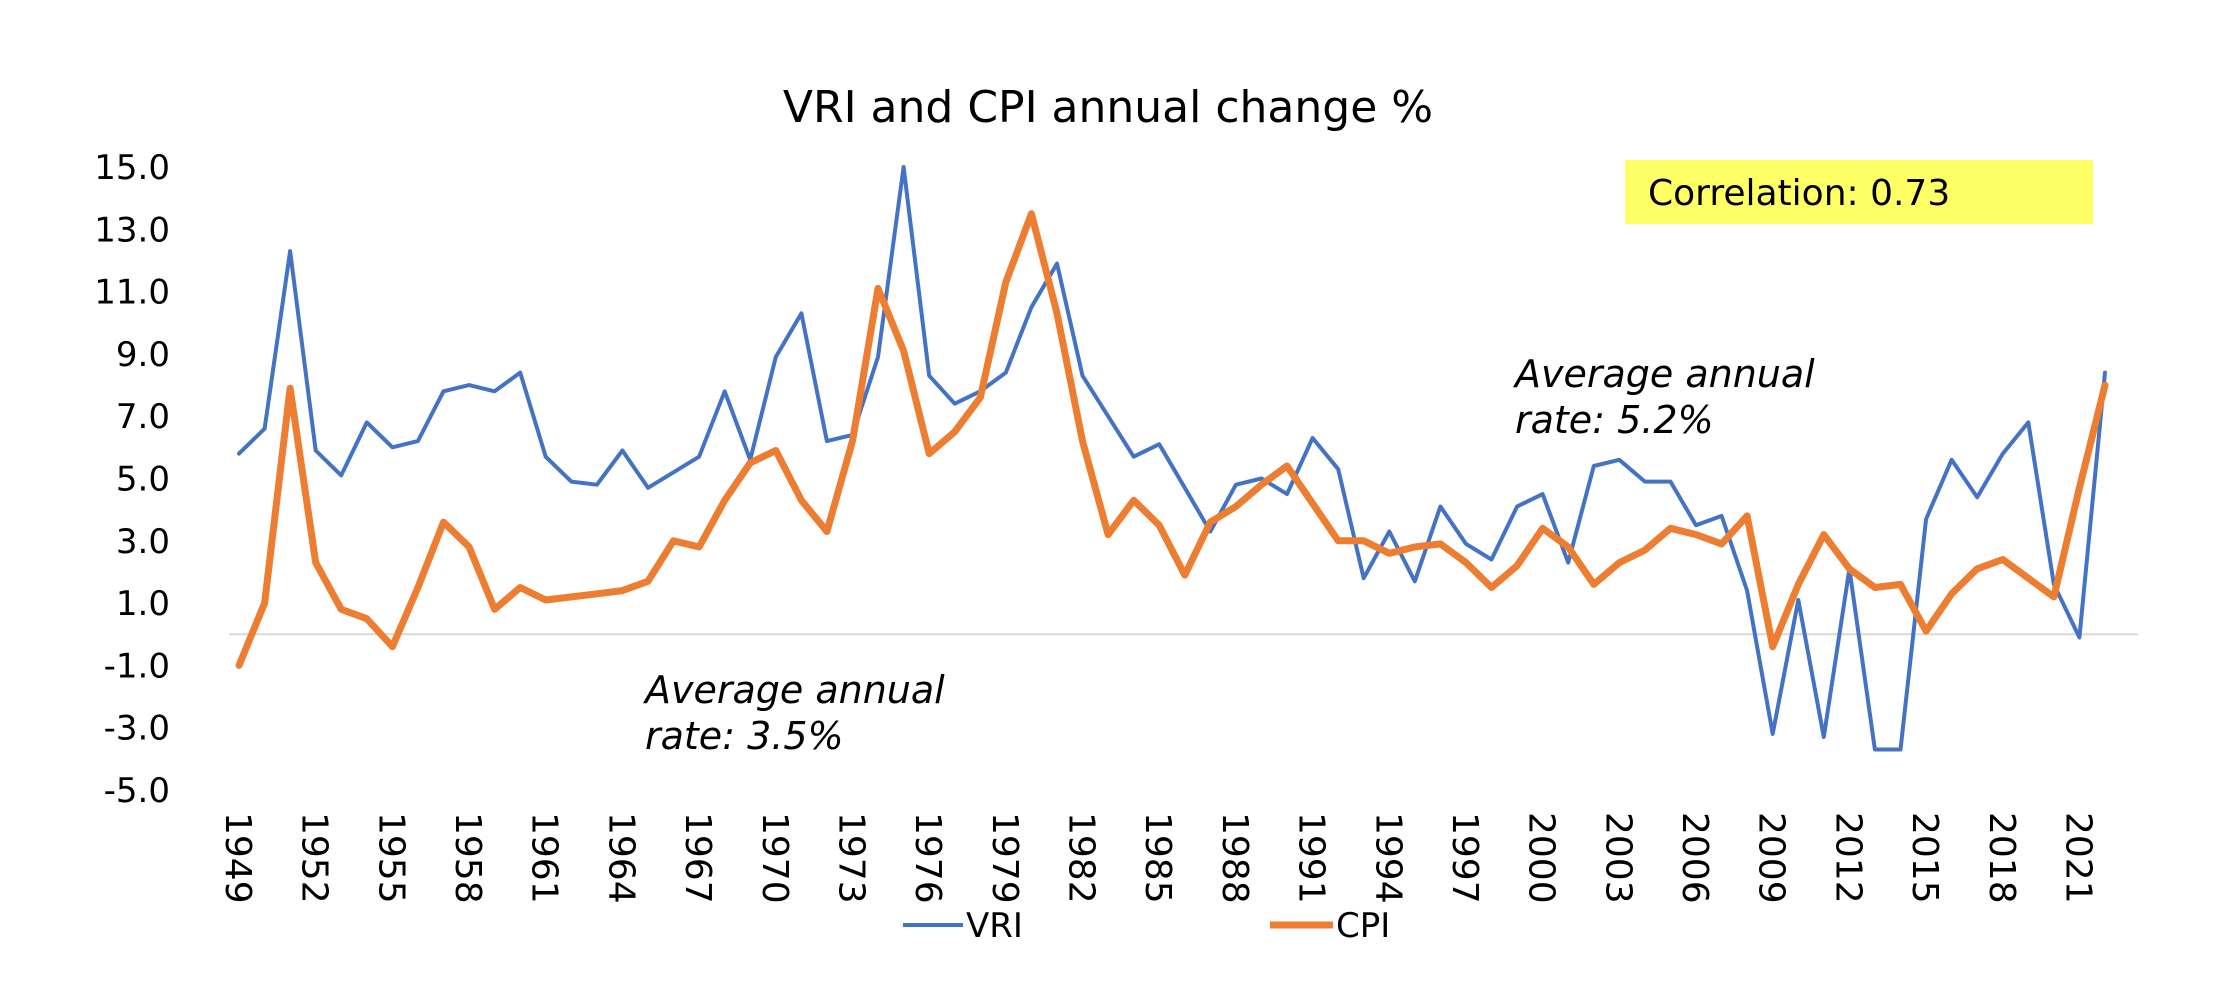 The width and height of the screenshot is (2216, 996). I want to click on y-tick-label: 7.0, so click(143, 417).